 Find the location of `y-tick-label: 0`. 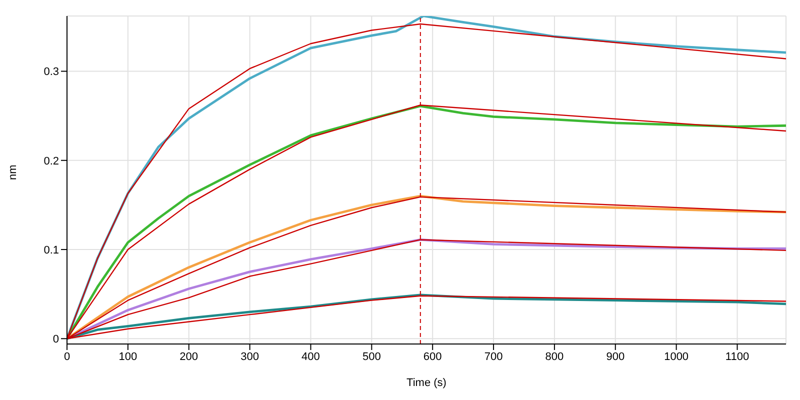

y-tick-label: 0 is located at coordinates (55, 340).